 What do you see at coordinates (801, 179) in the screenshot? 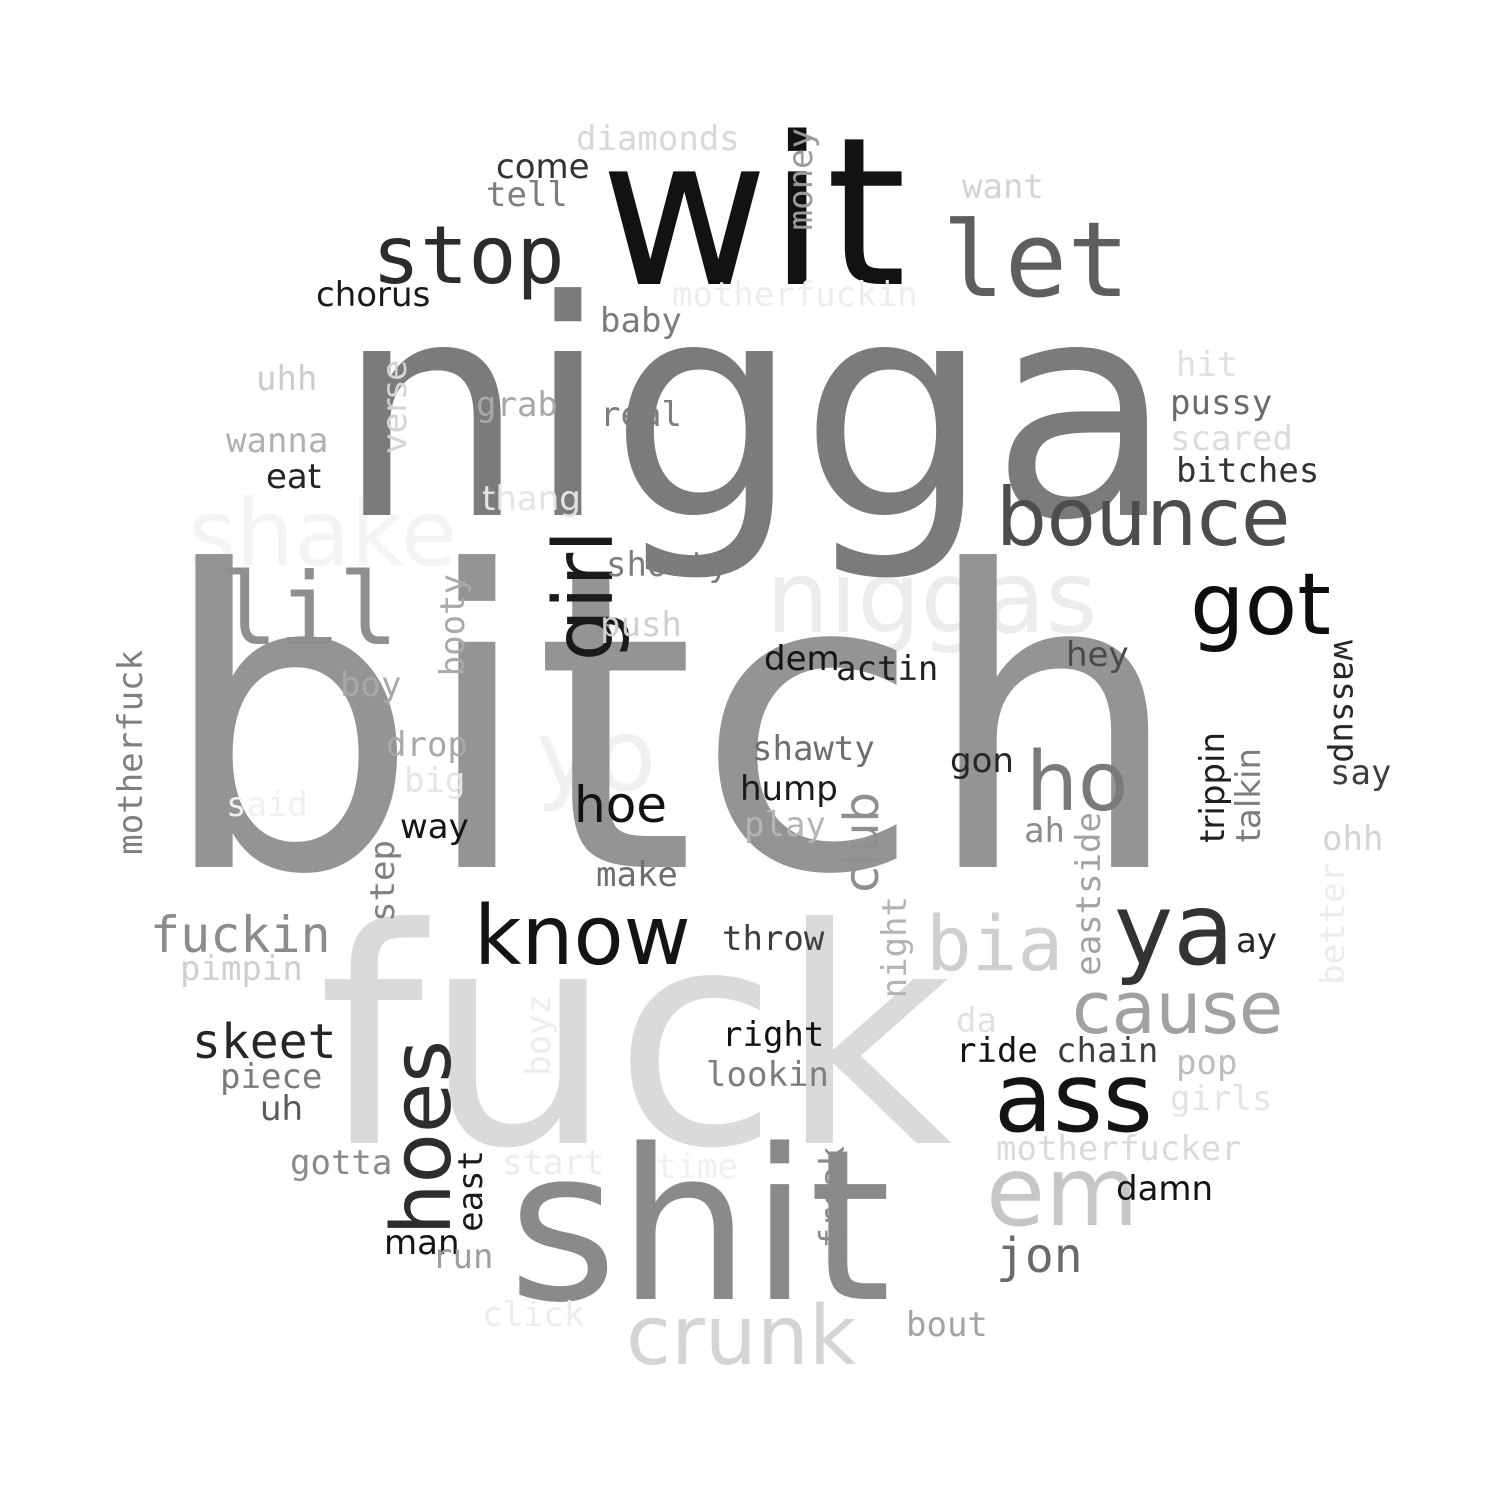
I see `word-money: money` at bounding box center [801, 179].